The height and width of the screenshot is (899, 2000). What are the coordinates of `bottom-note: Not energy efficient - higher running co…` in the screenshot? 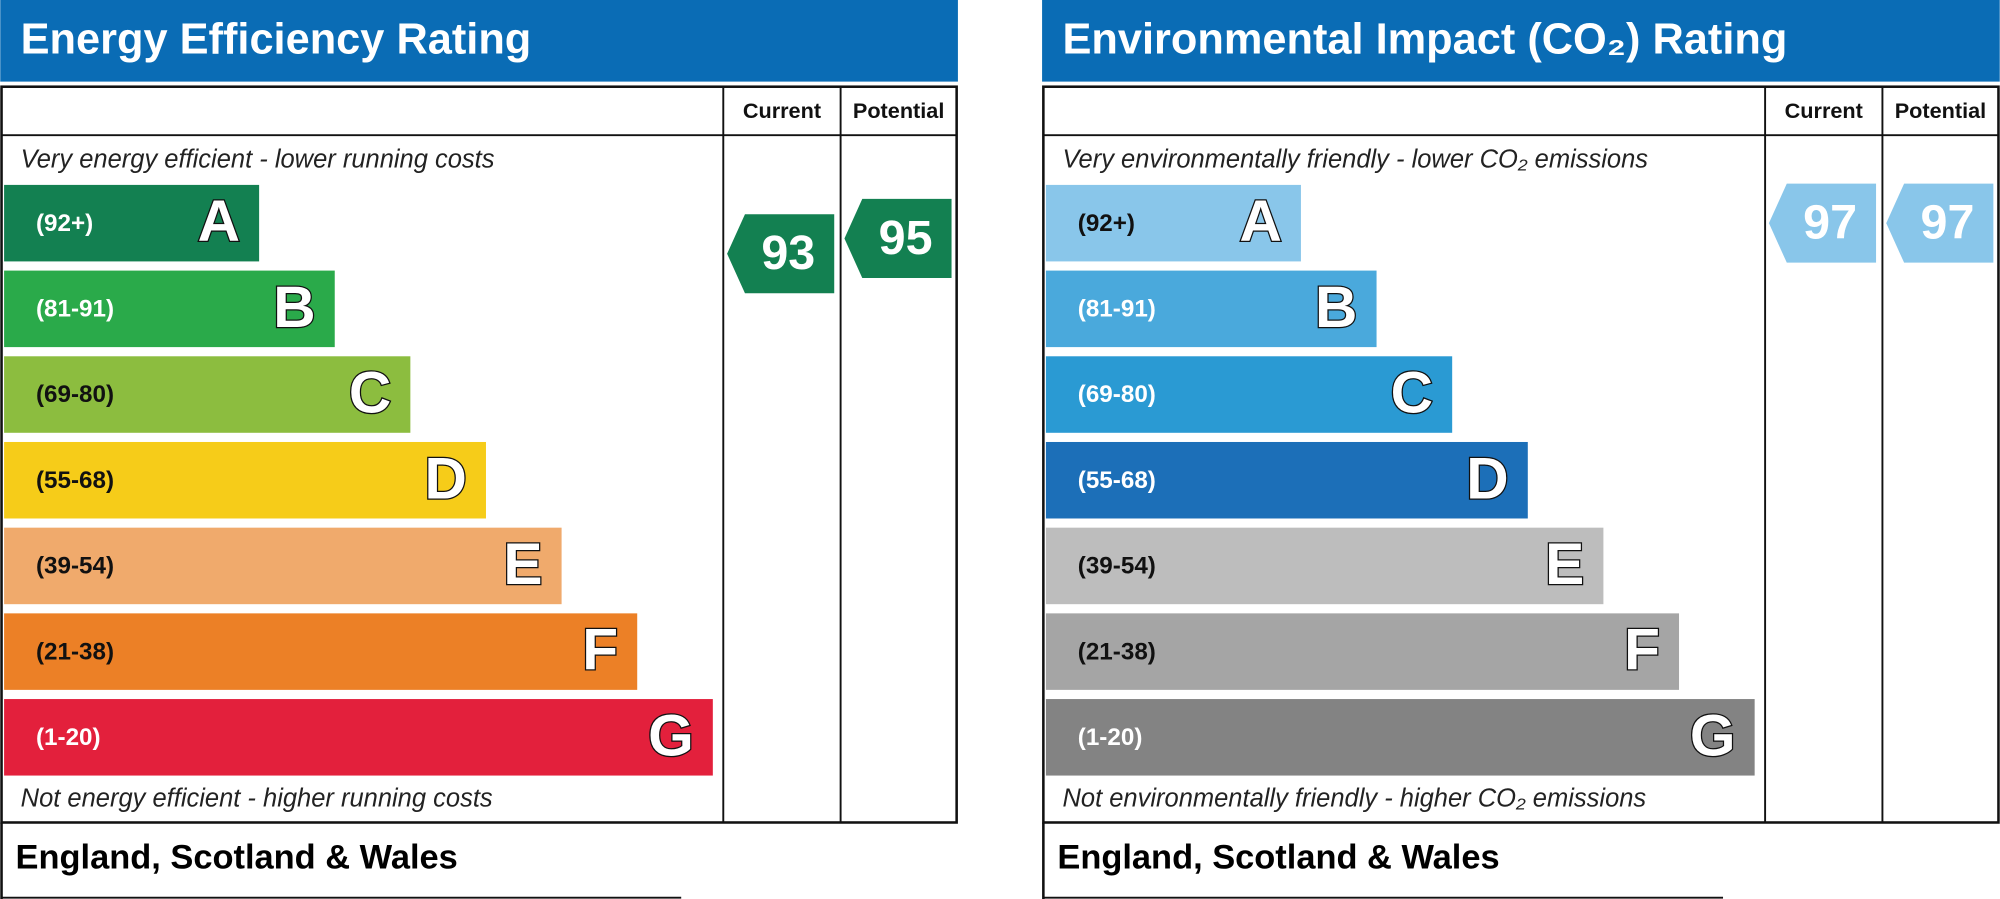 It's located at (257, 798).